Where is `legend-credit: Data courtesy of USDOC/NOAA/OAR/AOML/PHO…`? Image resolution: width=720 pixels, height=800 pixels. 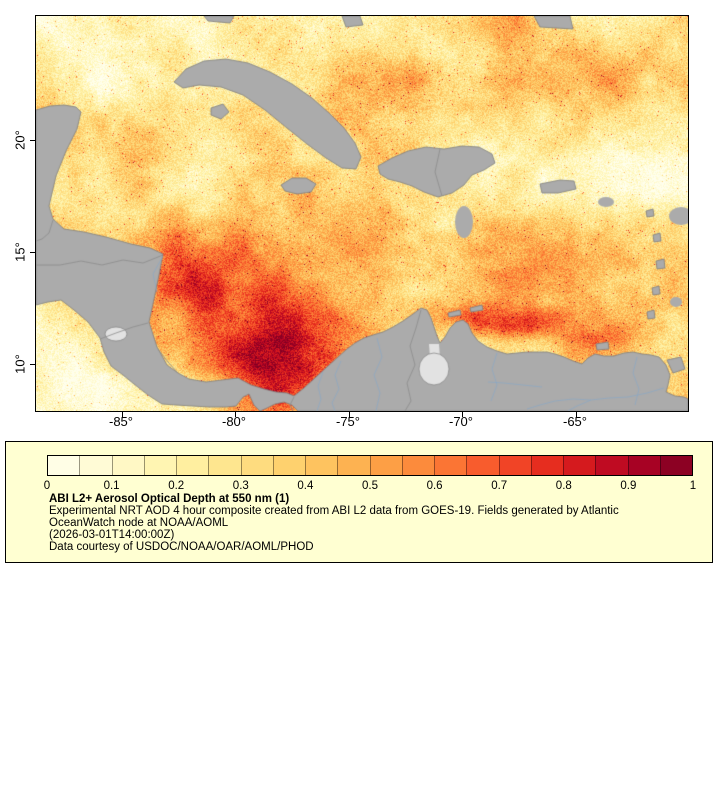
legend-credit: Data courtesy of USDOC/NOAA/OAR/AOML/PHO… is located at coordinates (181, 547).